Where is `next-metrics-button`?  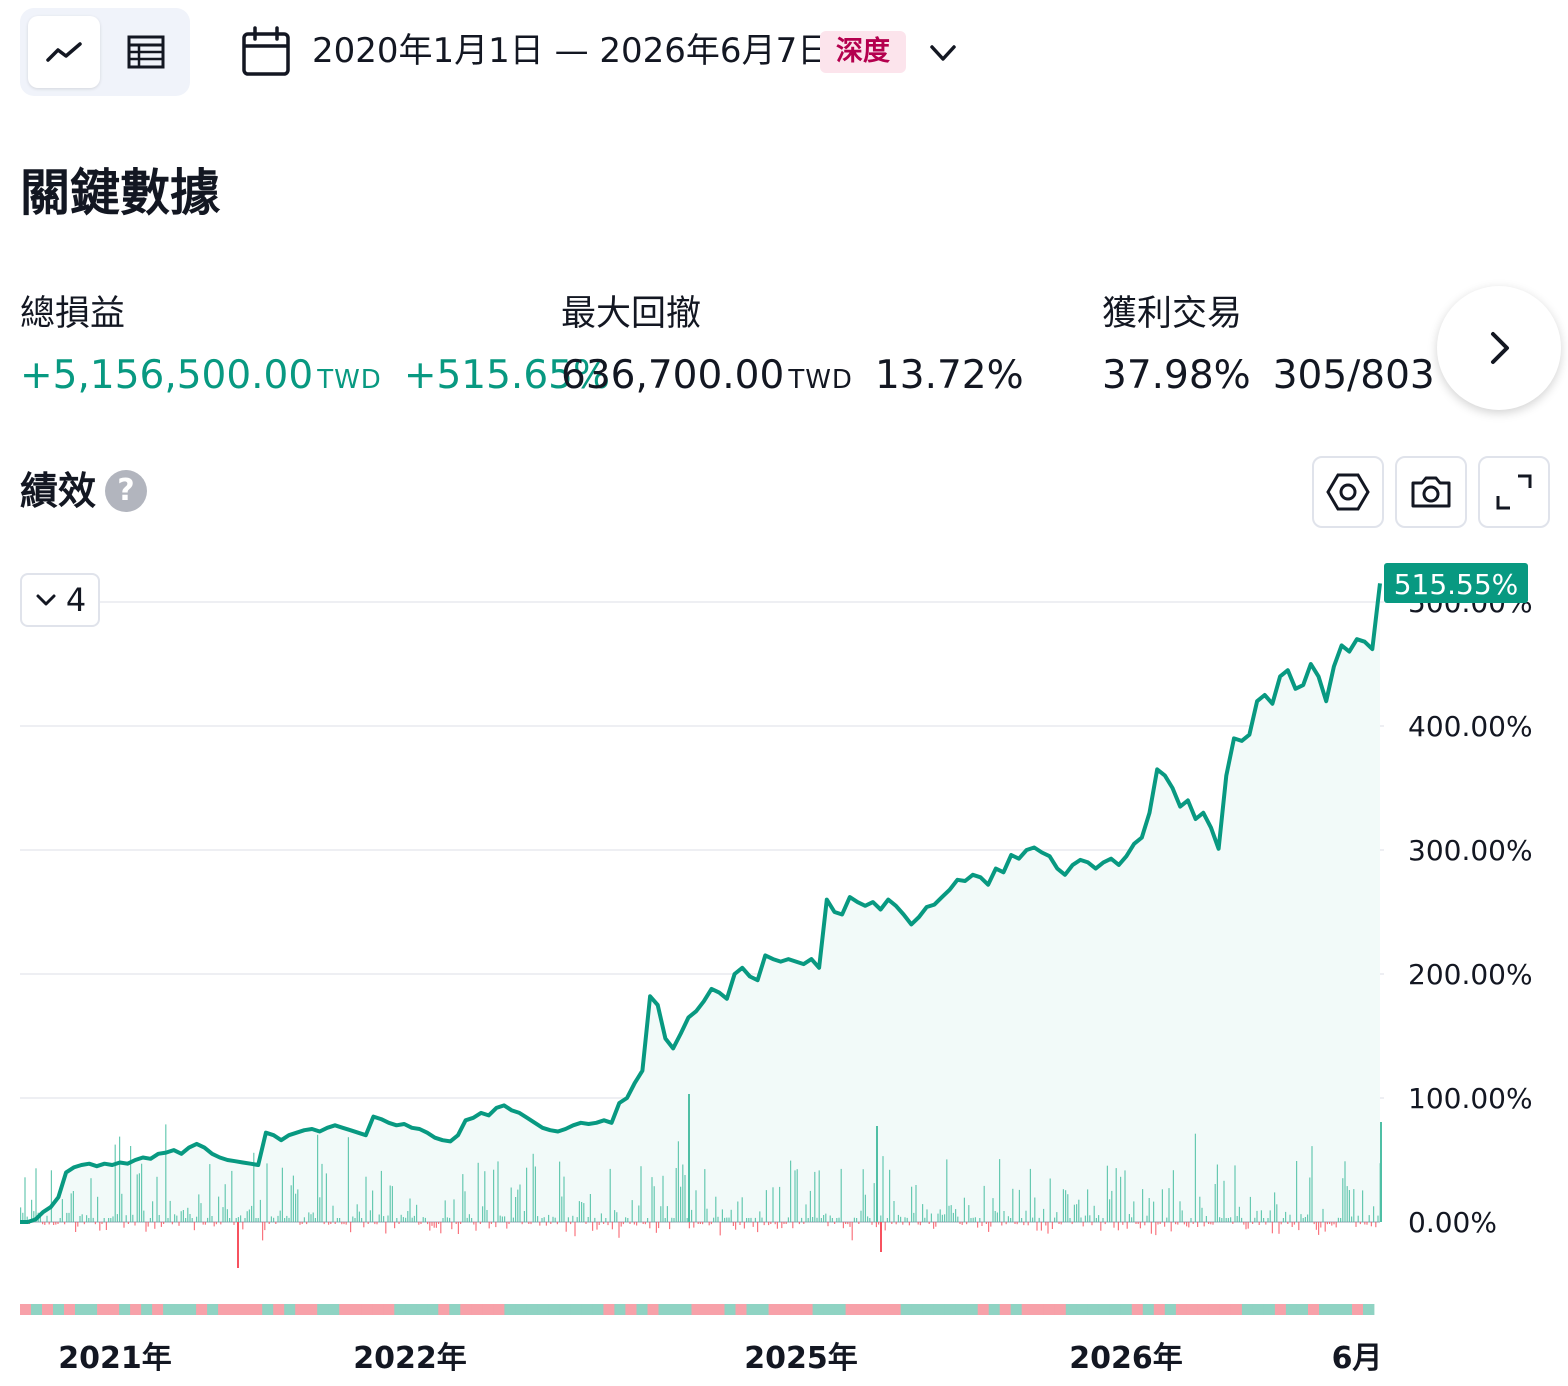
next-metrics-button is located at coordinates (1499, 348).